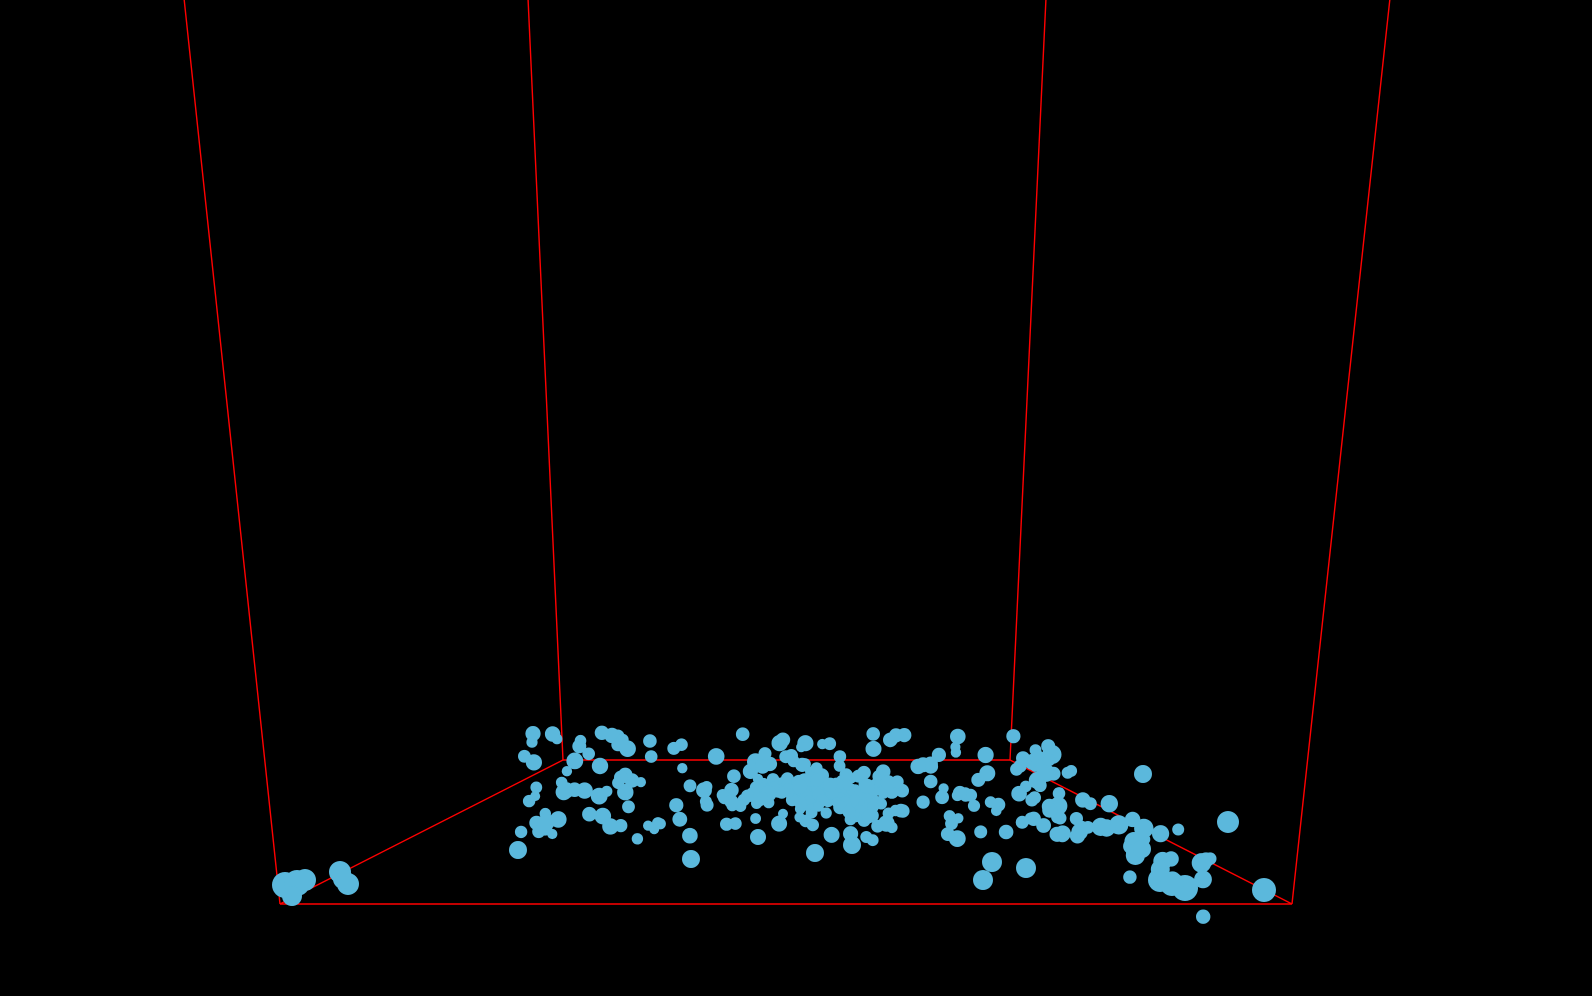 The width and height of the screenshot is (1592, 996). What do you see at coordinates (1341, 452) in the screenshot?
I see `edge-front-right` at bounding box center [1341, 452].